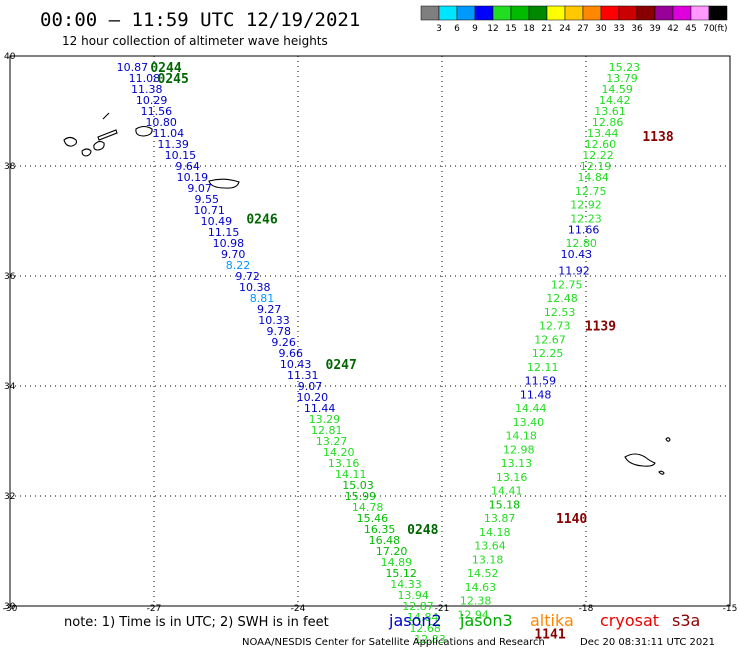 The width and height of the screenshot is (740, 650). What do you see at coordinates (555, 326) in the screenshot?
I see `swh-value: 12.73` at bounding box center [555, 326].